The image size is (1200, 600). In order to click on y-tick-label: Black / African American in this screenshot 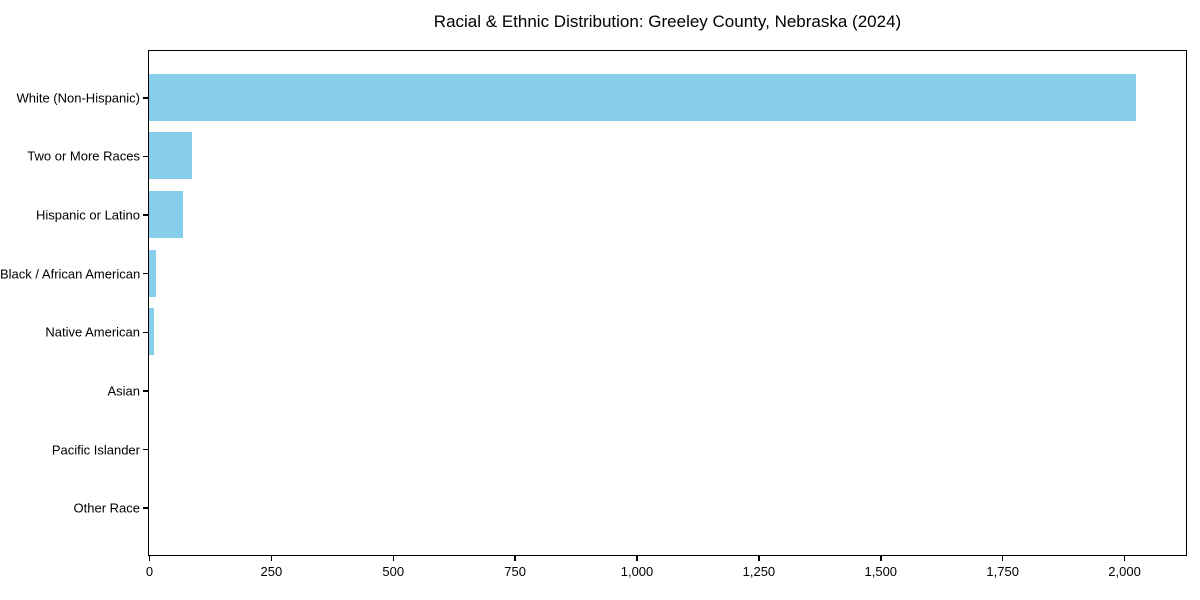, I will do `click(70, 274)`.